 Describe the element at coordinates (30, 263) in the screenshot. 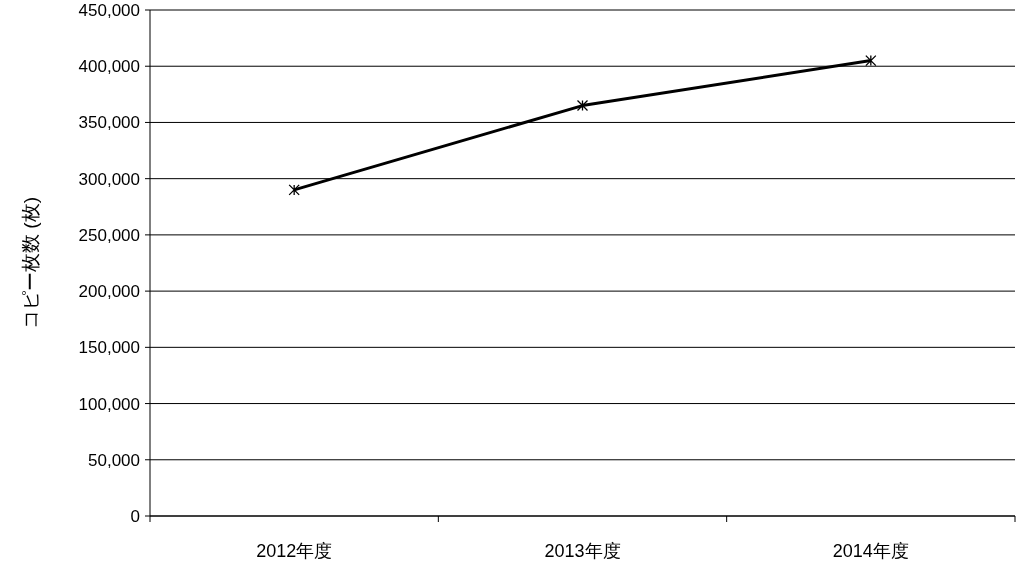

I see `y-axis-title: コピー枚数 (枚)` at that location.